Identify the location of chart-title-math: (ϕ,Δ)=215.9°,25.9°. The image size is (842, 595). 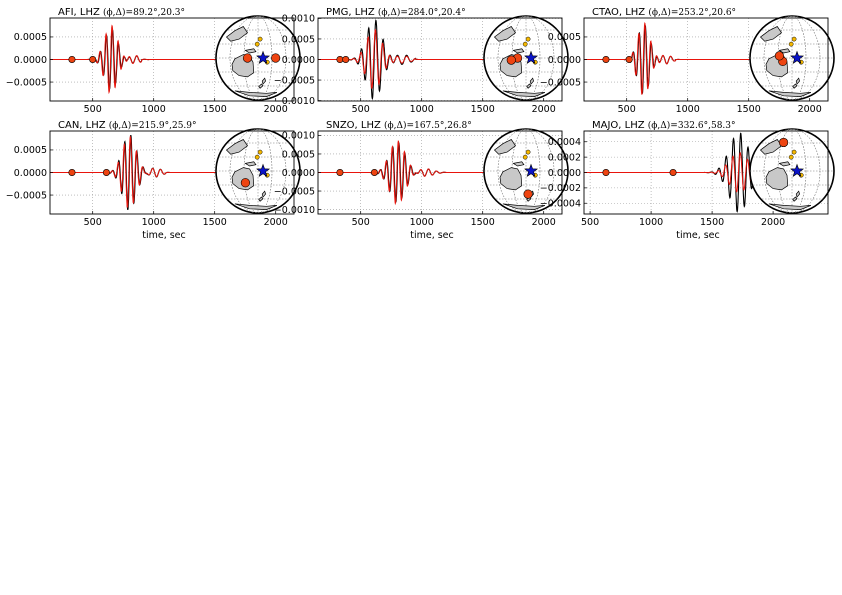
(153, 125).